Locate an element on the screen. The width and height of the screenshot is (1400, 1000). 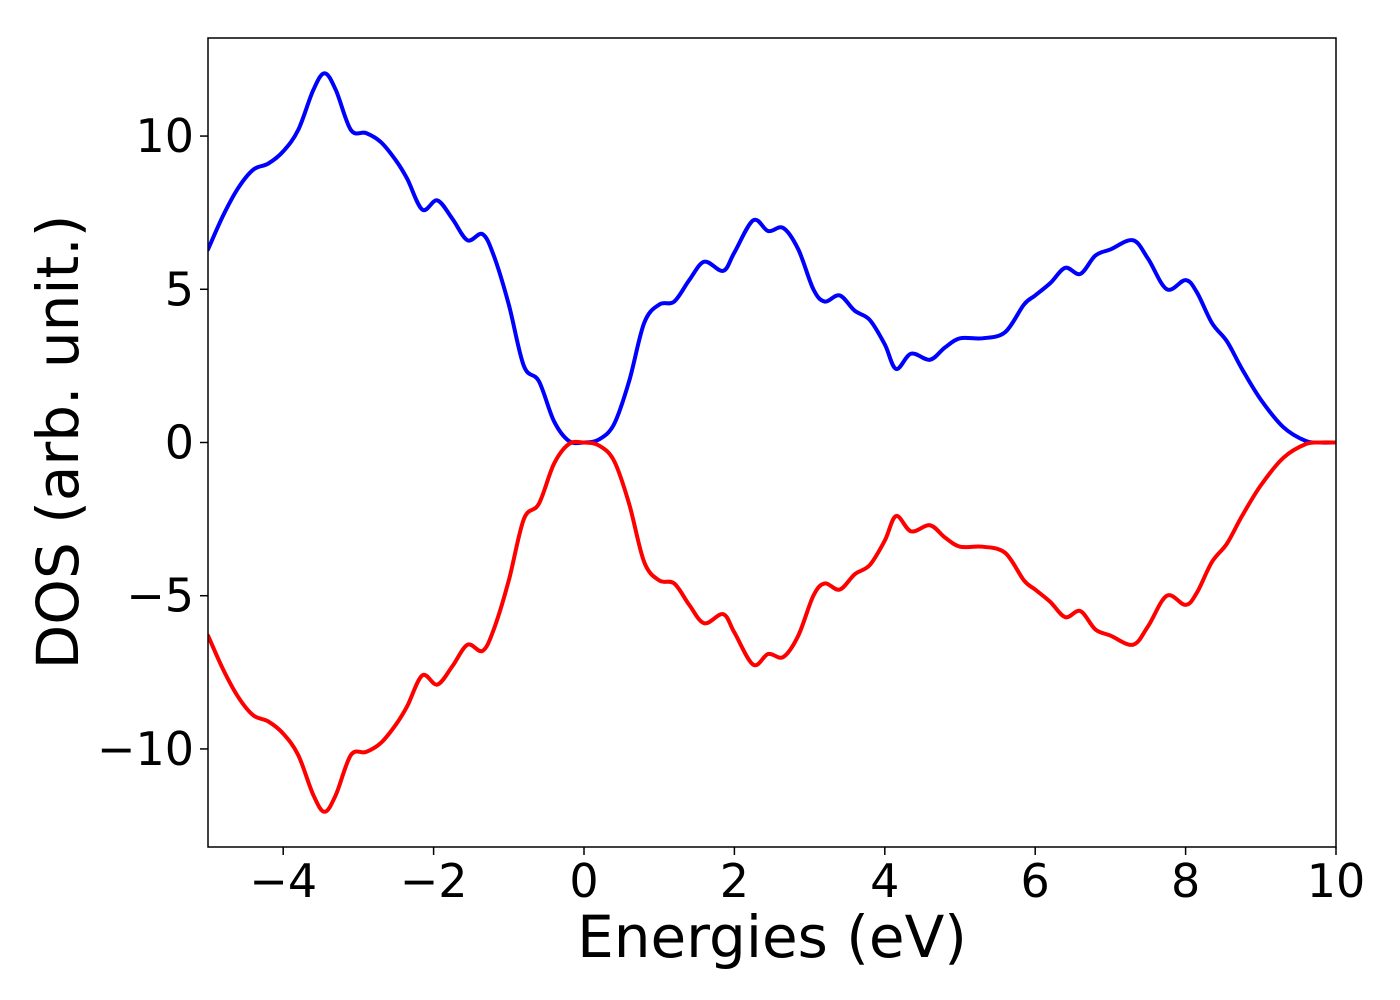
x-tick-label: 8 is located at coordinates (1185, 881).